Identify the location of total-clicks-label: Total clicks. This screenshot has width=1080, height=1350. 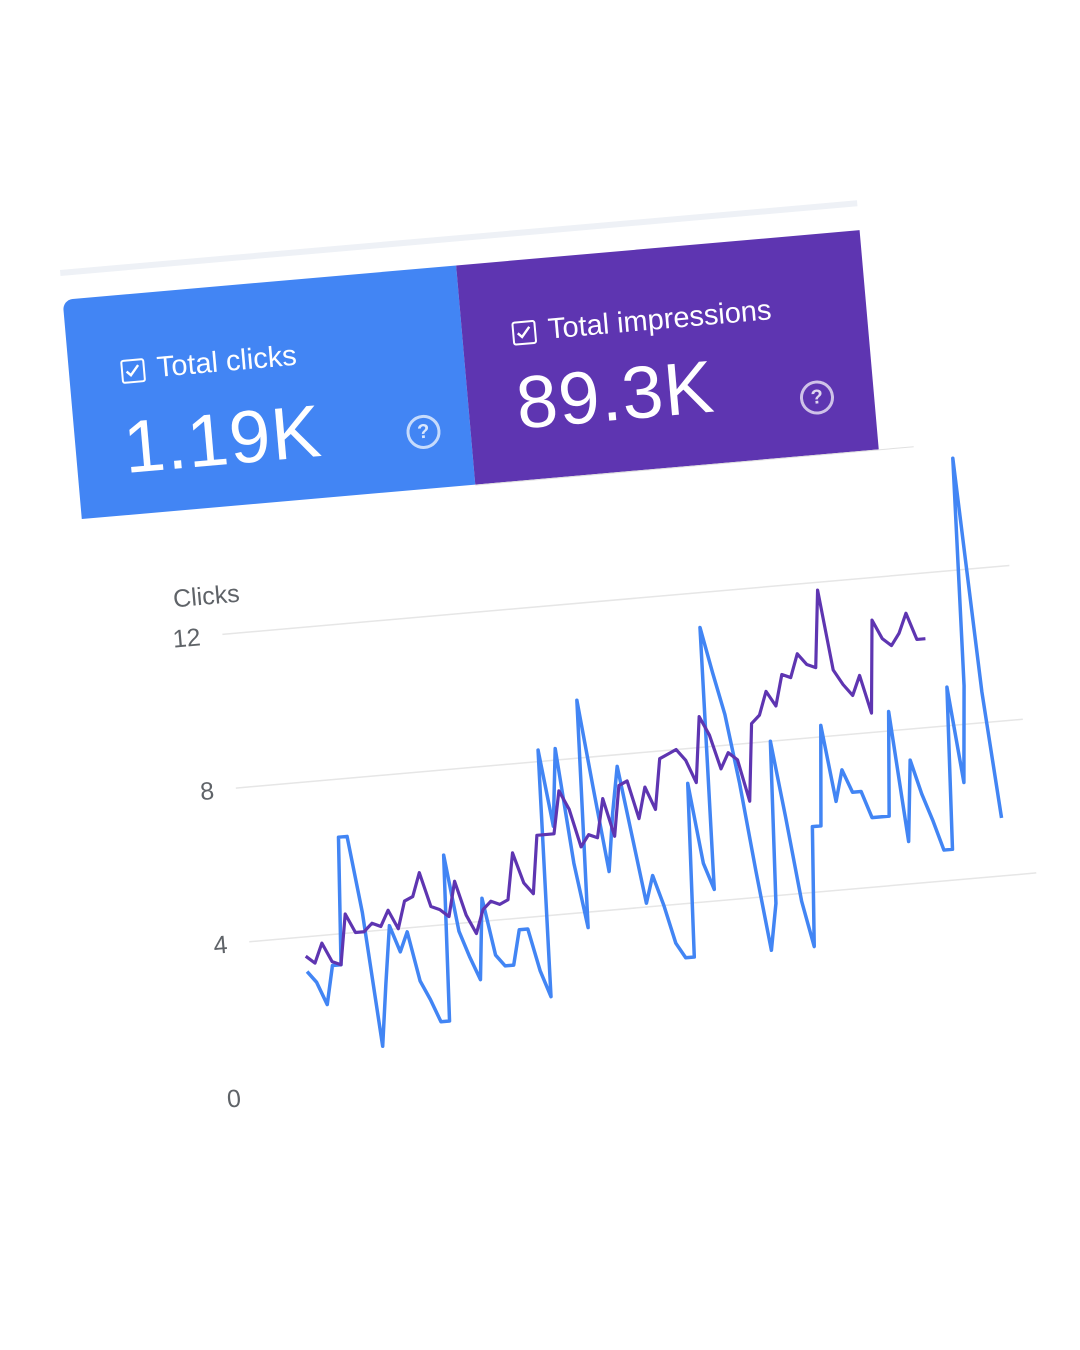
(226, 361).